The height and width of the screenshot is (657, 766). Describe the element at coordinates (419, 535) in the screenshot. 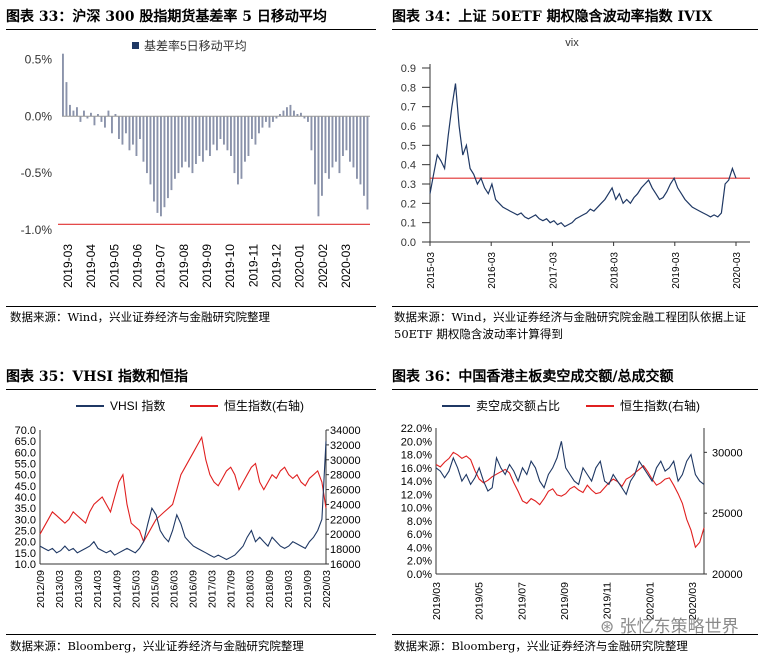

I see `y-left-tick-label: 6.0%` at that location.